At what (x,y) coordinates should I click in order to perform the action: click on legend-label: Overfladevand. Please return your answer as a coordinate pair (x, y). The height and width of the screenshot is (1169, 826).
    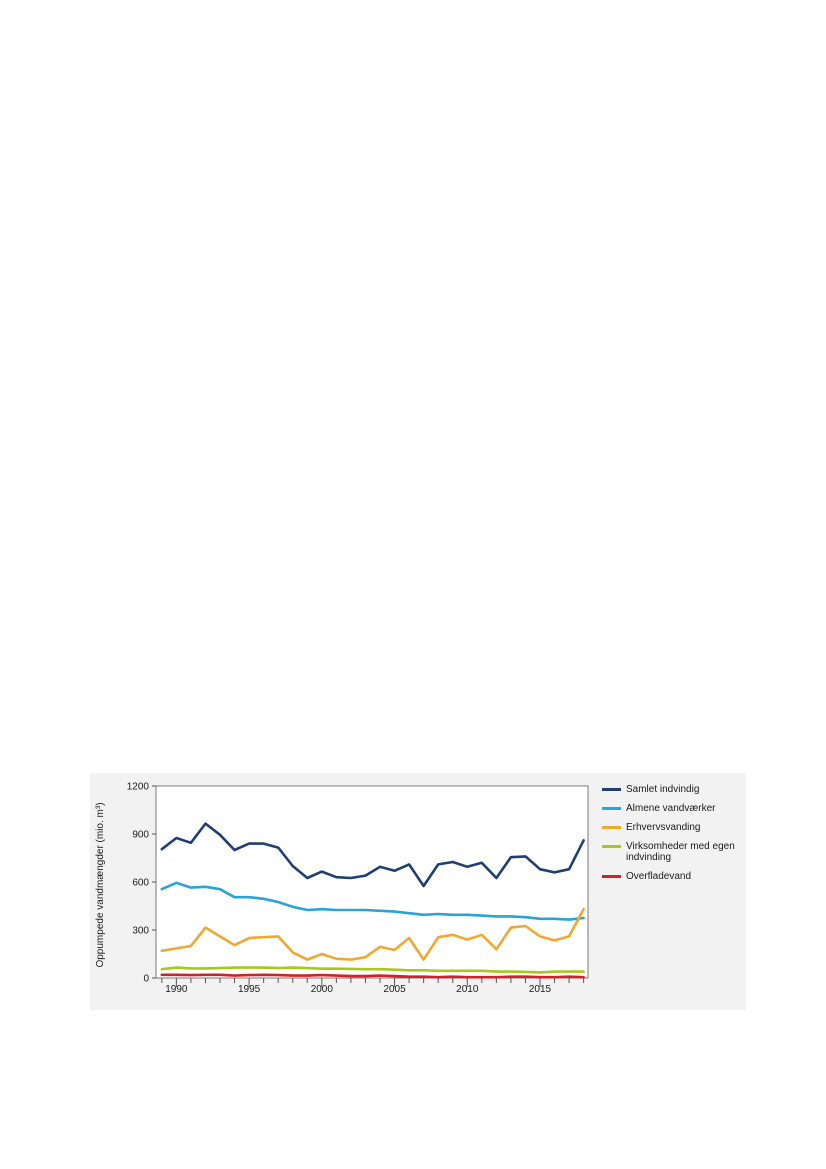
    Looking at the image, I should click on (659, 876).